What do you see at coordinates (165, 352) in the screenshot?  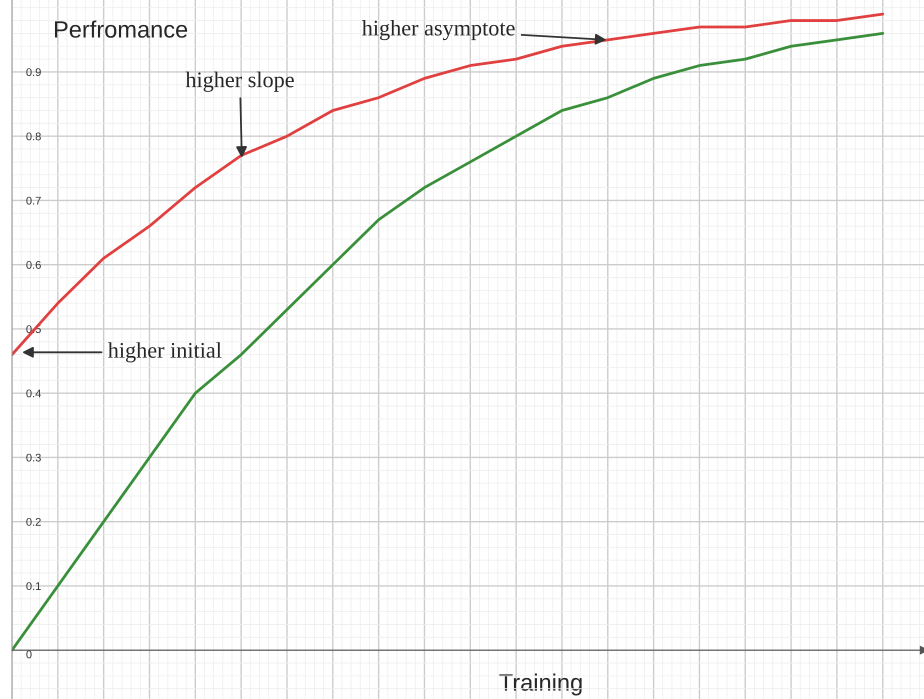 I see `annotation: higher initial` at bounding box center [165, 352].